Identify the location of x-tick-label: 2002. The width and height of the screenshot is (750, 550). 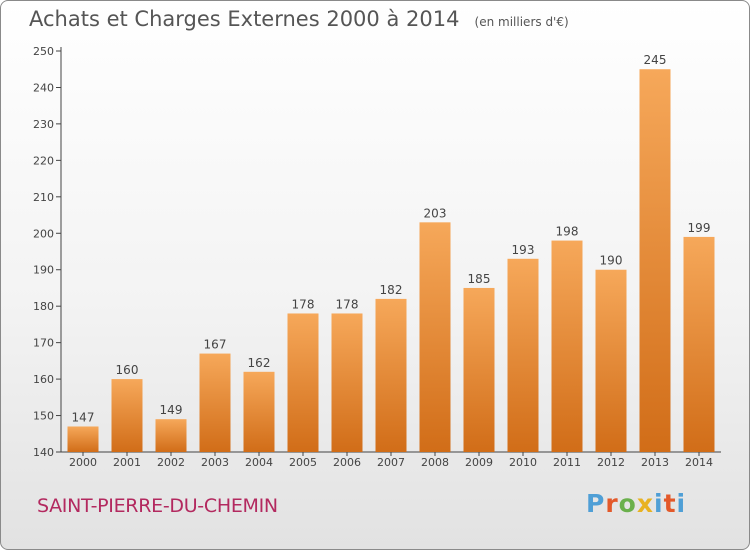
(171, 462).